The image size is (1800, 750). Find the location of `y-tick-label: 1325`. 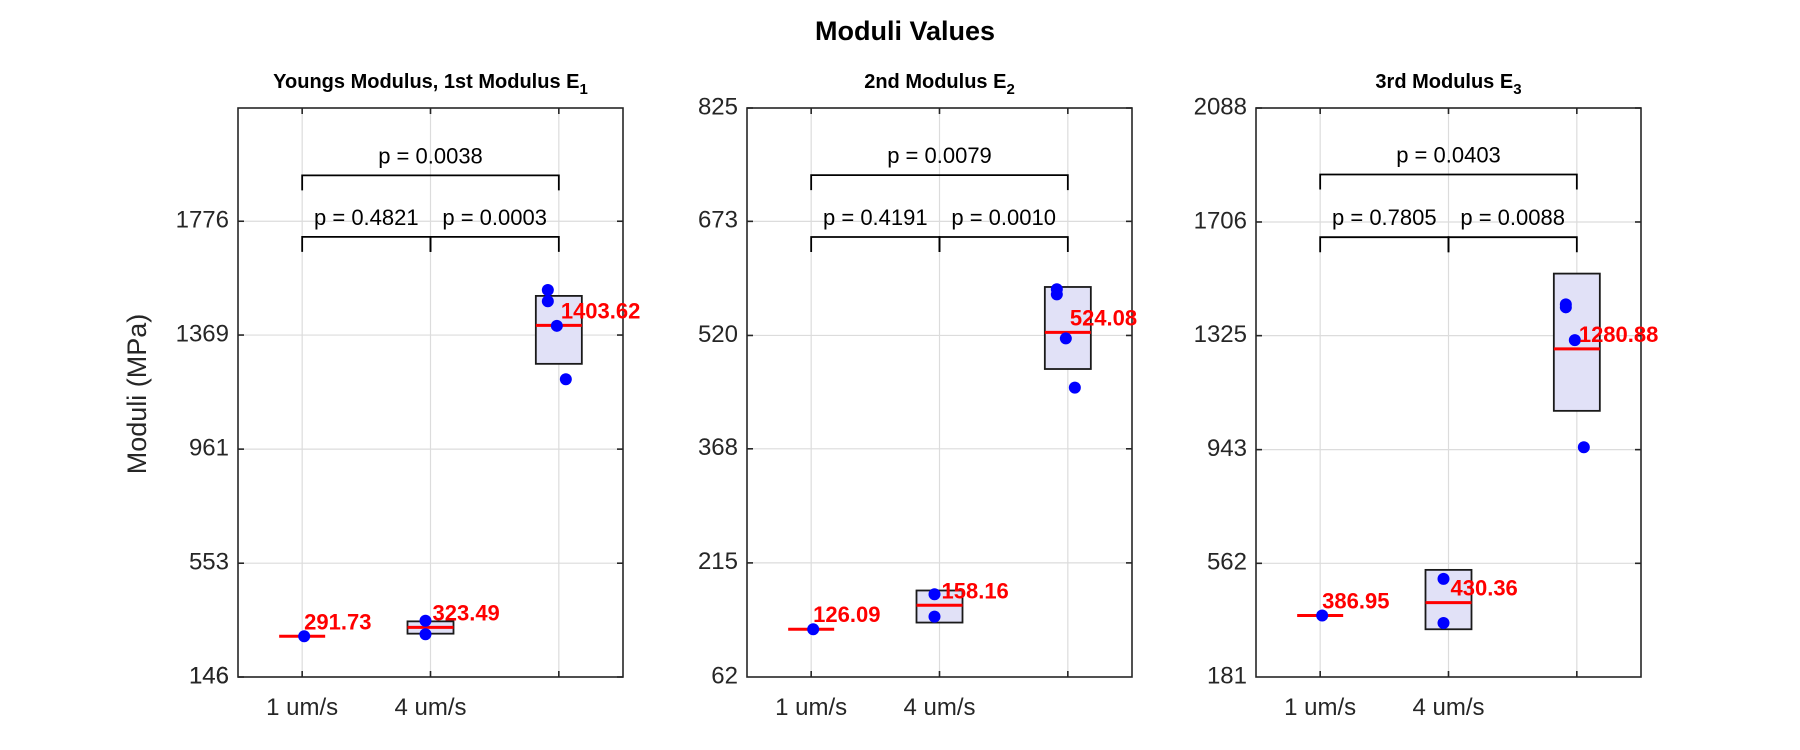

y-tick-label: 1325 is located at coordinates (1220, 334).